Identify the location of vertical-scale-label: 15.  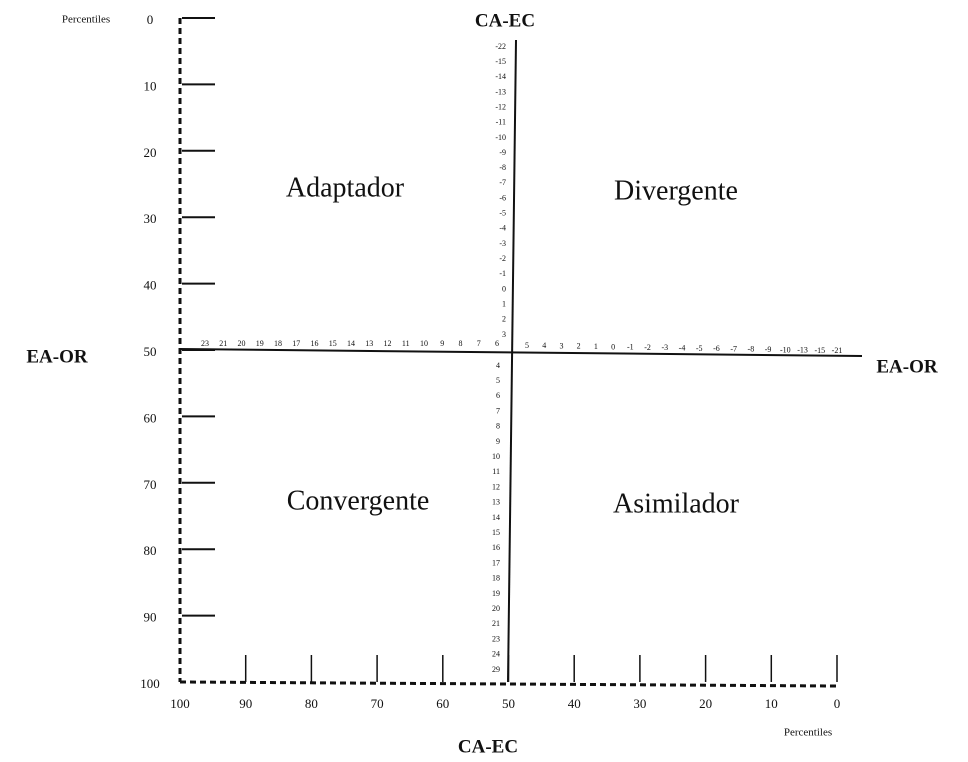
(496, 532).